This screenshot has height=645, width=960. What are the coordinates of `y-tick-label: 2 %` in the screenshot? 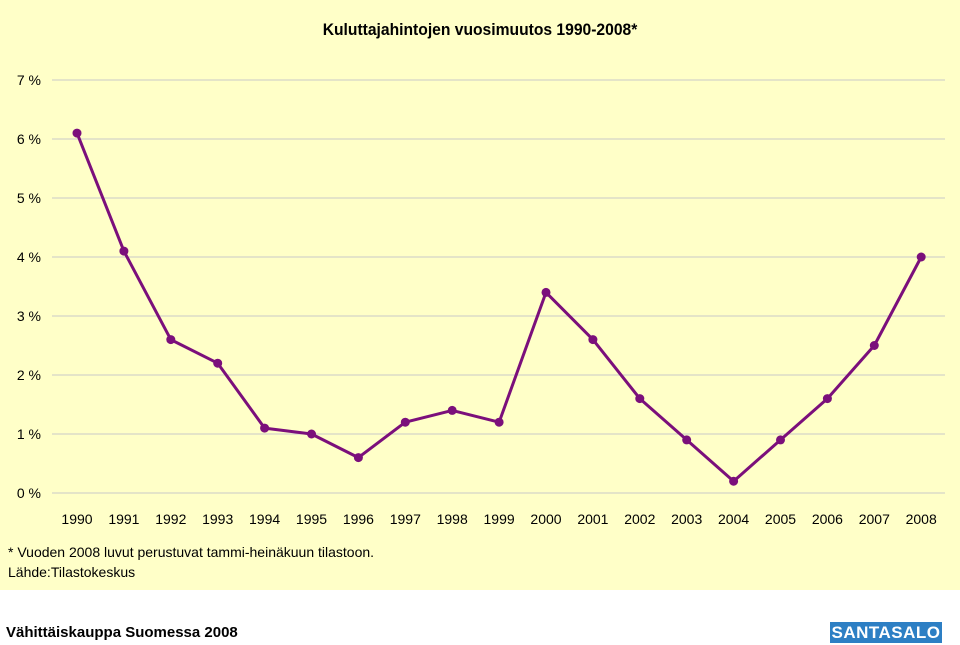 It's located at (29, 375).